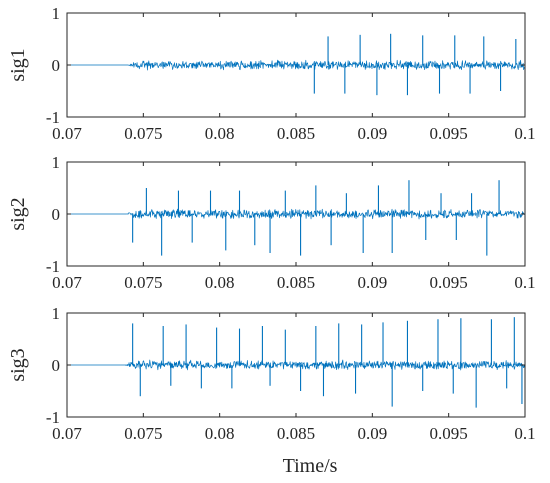 The height and width of the screenshot is (483, 550). Describe the element at coordinates (18, 213) in the screenshot. I see `y-axis-label: sig2` at that location.